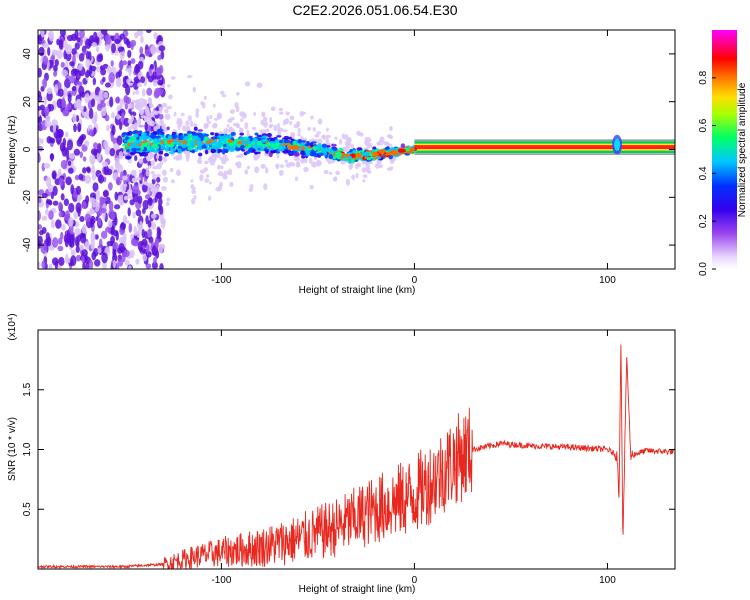  Describe the element at coordinates (607, 580) in the screenshot. I see `x-tick-label: 100` at that location.